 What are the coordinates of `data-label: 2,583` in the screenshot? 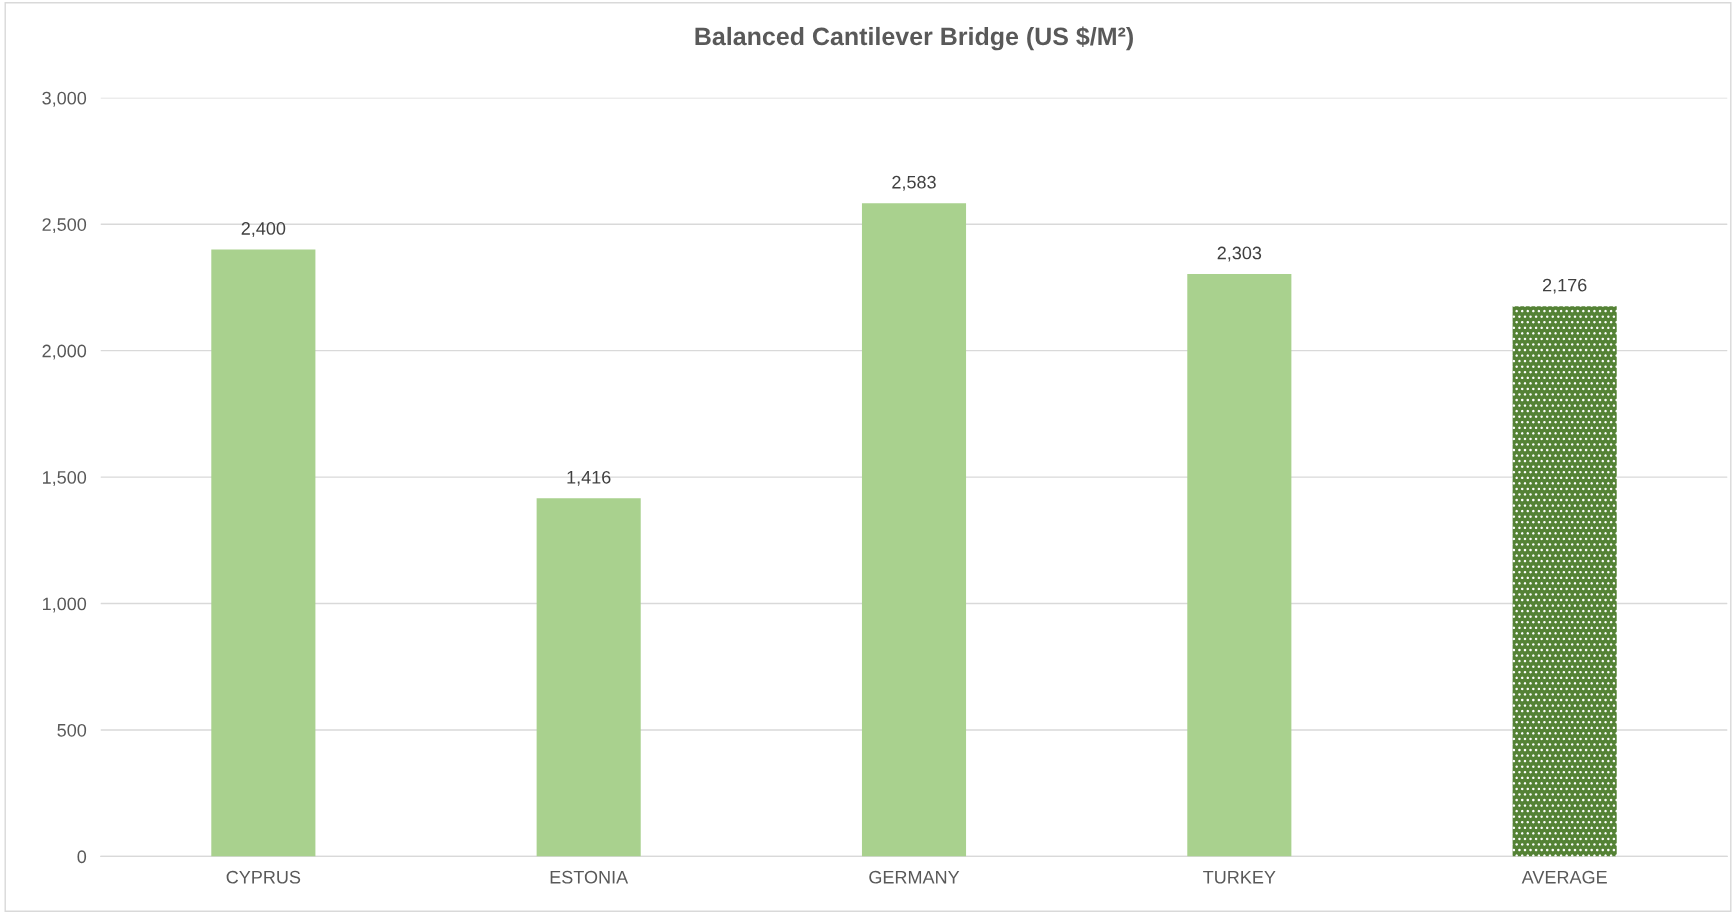 It's located at (914, 183).